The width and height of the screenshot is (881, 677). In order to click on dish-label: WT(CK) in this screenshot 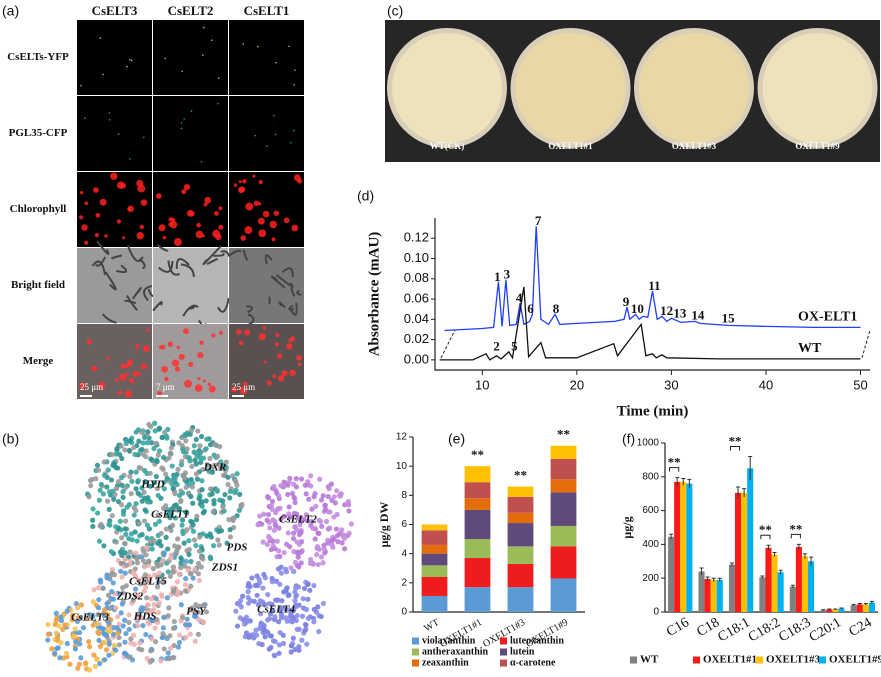, I will do `click(447, 146)`.